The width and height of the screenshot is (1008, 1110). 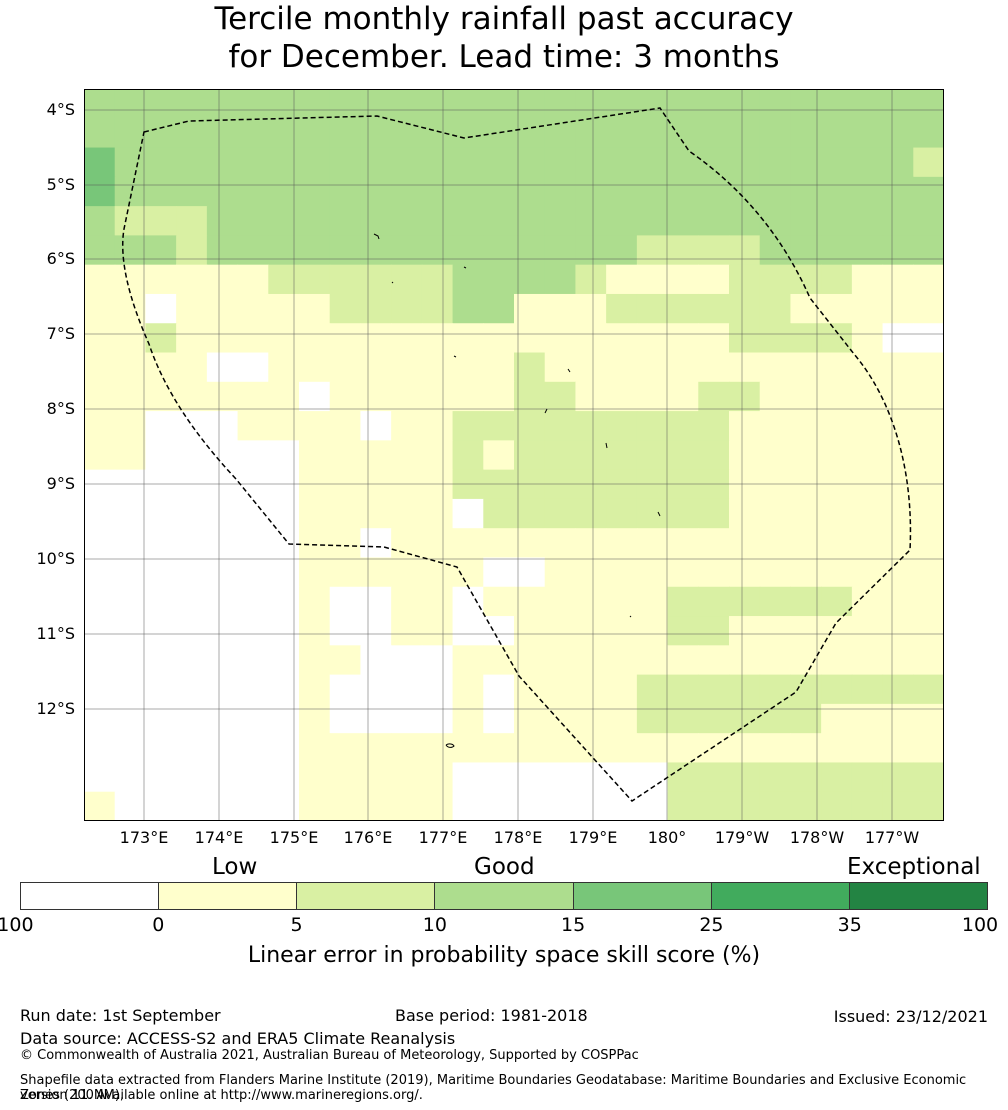 What do you see at coordinates (517, 490) in the screenshot?
I see `islands` at bounding box center [517, 490].